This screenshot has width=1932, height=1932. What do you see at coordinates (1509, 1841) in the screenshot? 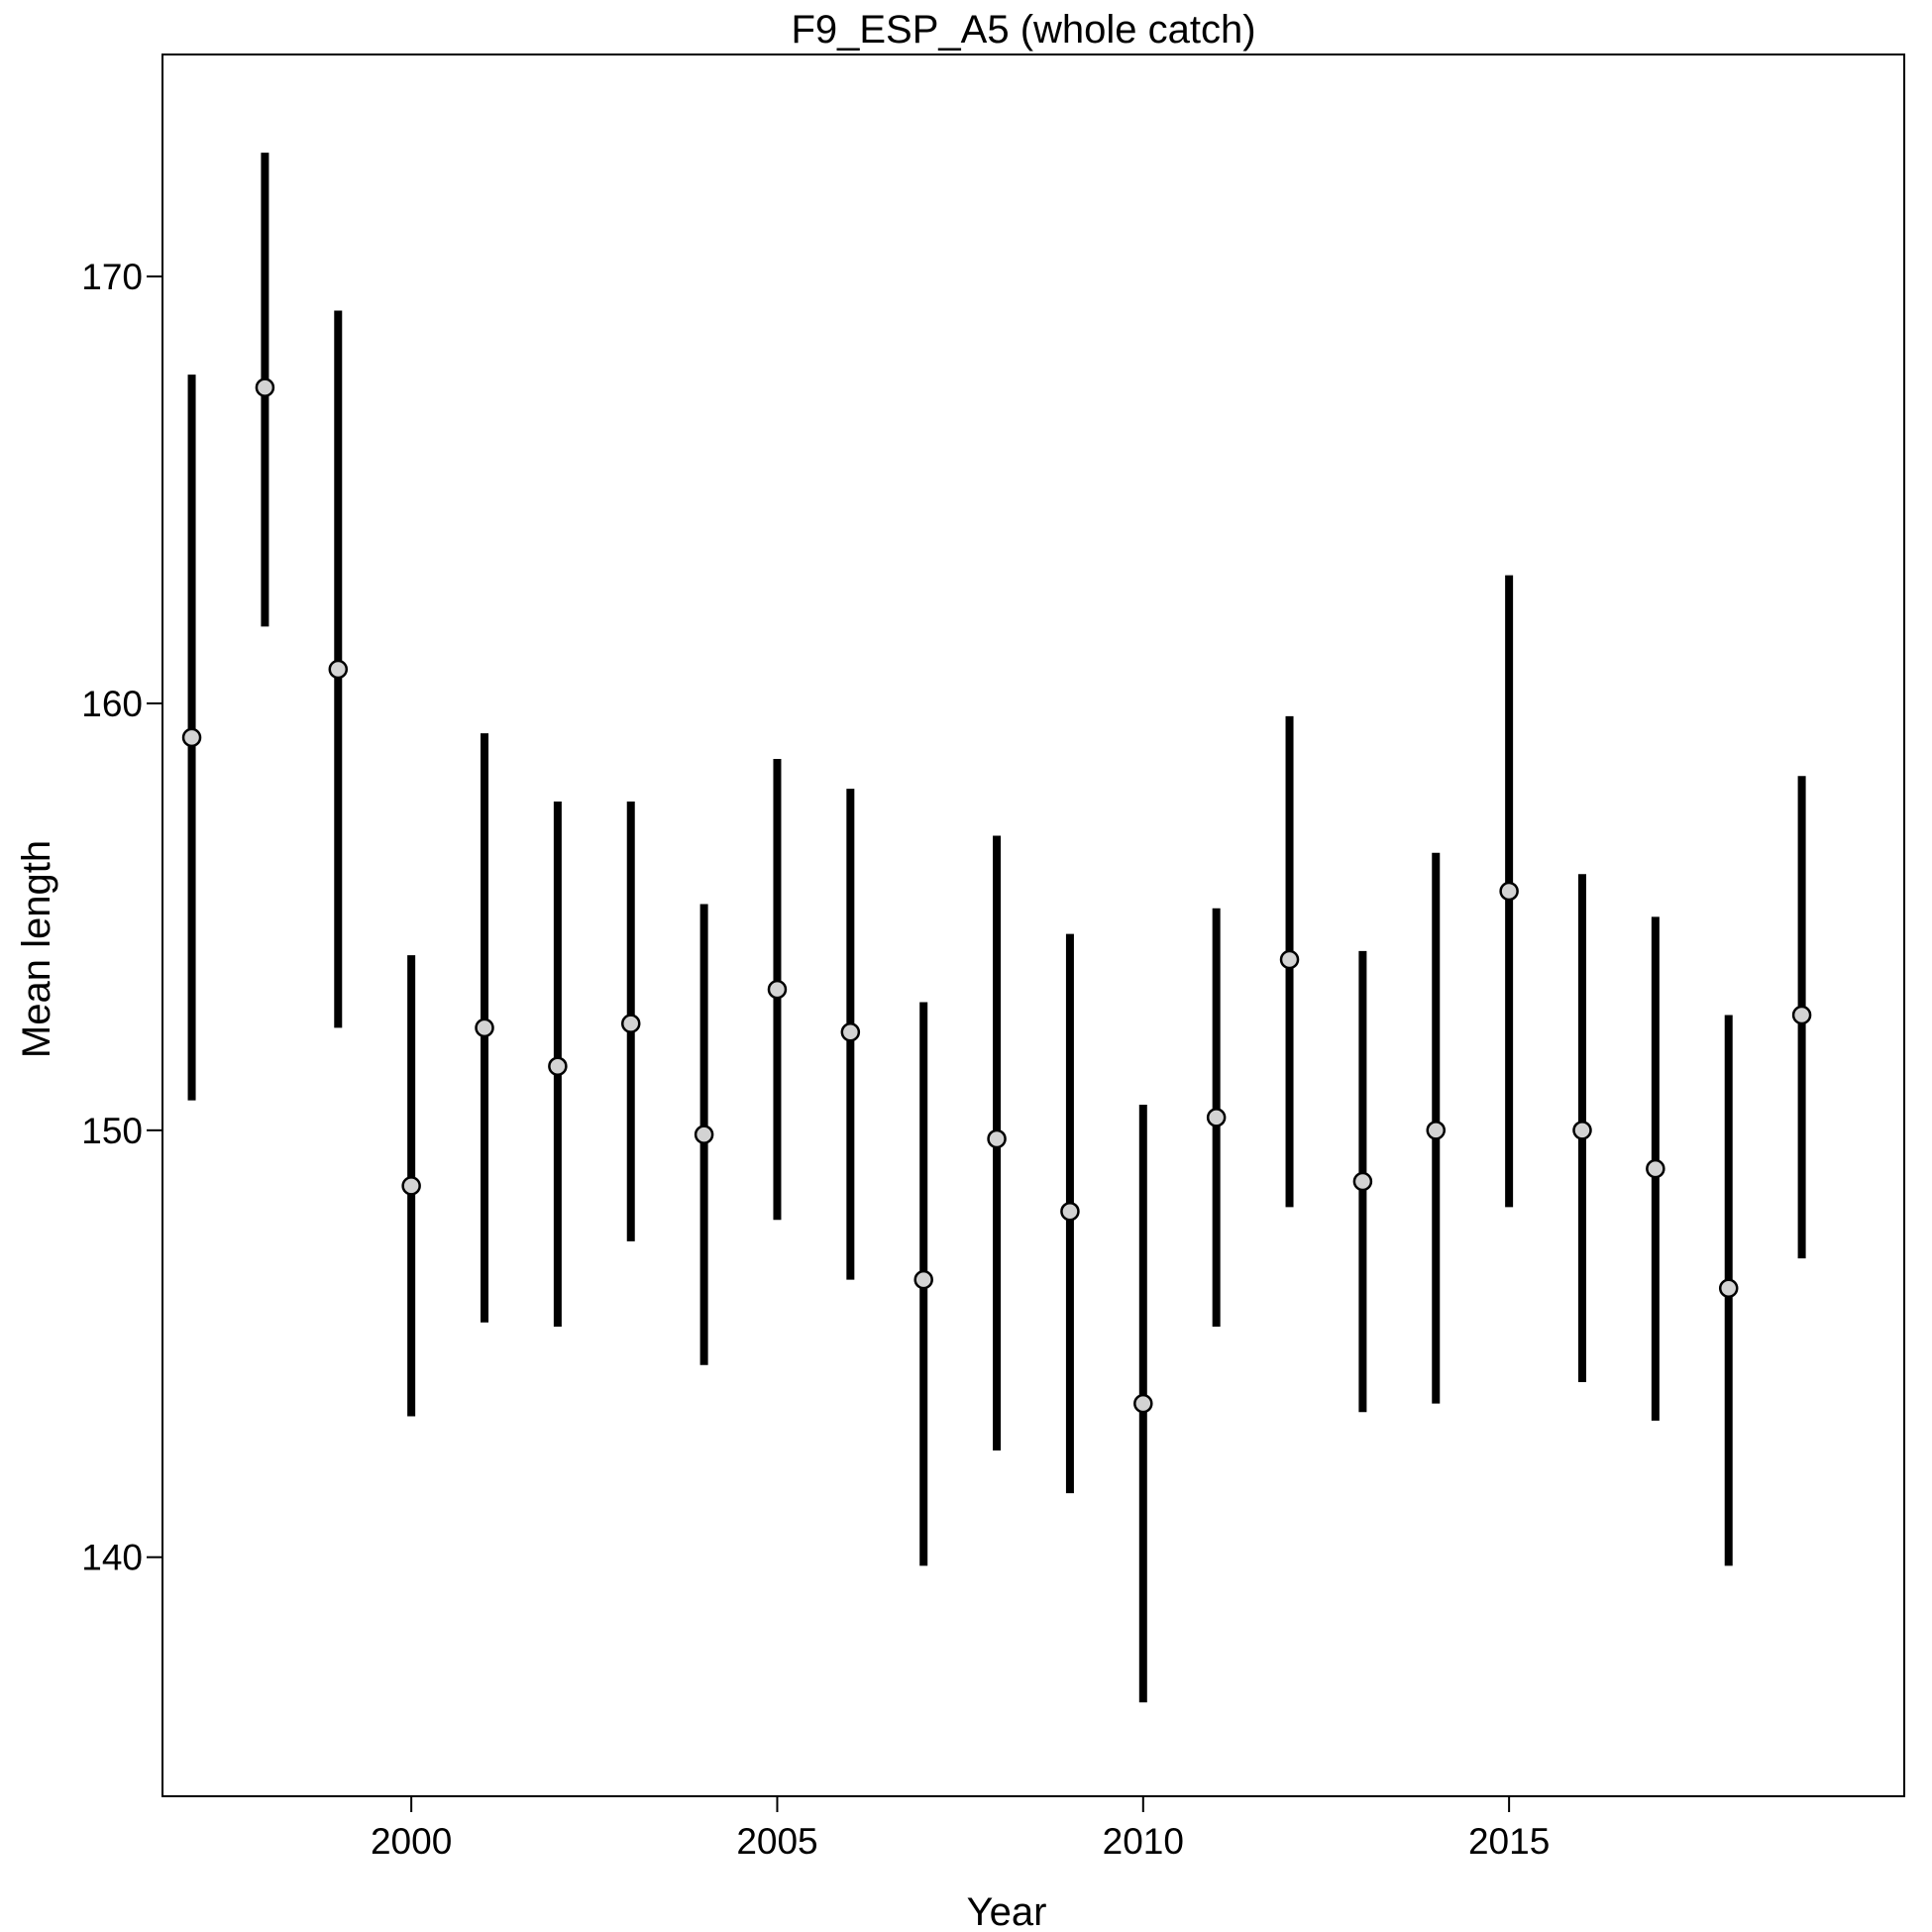
I see `x-tick-label: 2015` at bounding box center [1509, 1841].